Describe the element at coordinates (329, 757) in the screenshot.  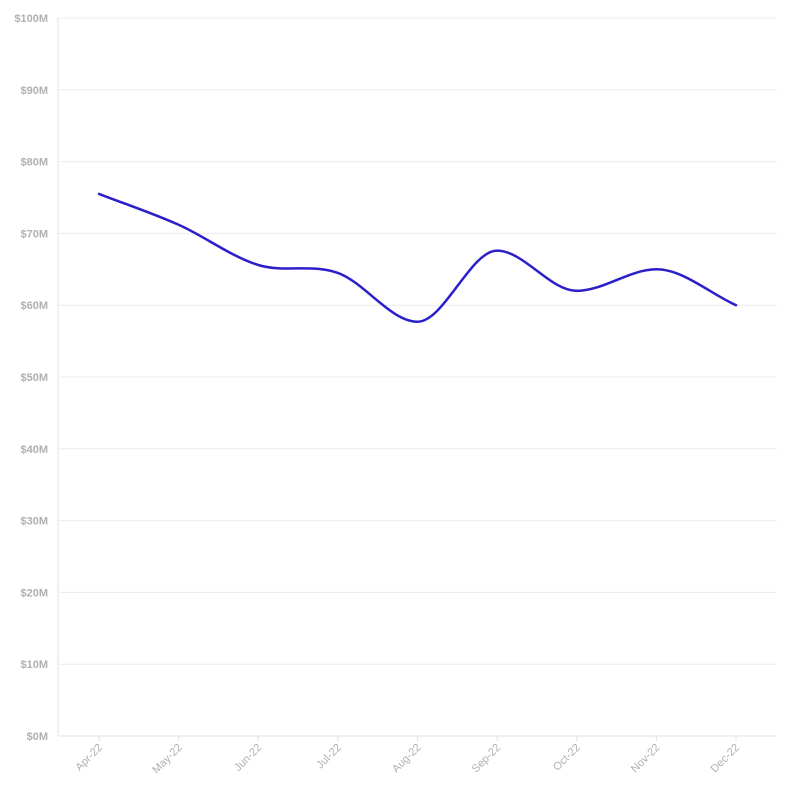
I see `x-tick-label: Jul-22` at that location.